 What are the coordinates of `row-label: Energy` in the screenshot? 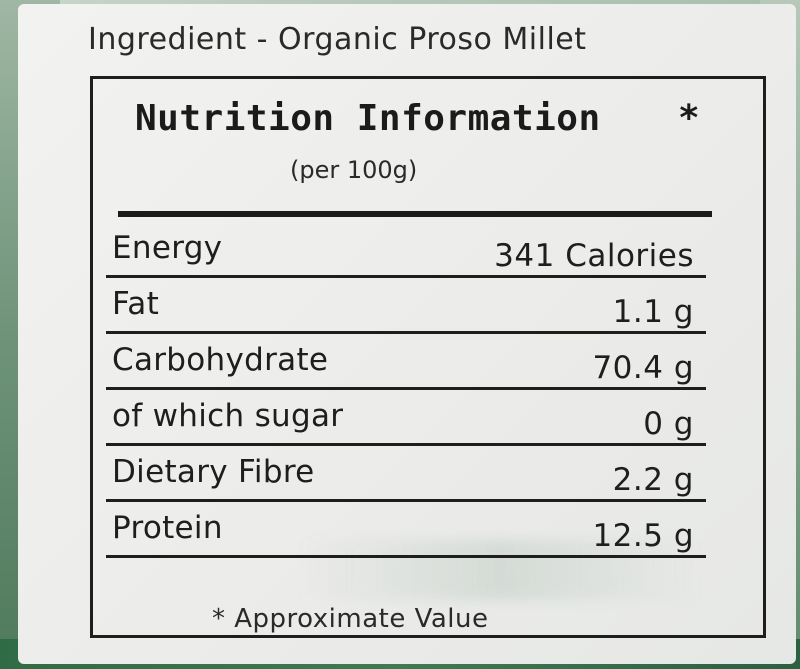 It's located at (167, 248).